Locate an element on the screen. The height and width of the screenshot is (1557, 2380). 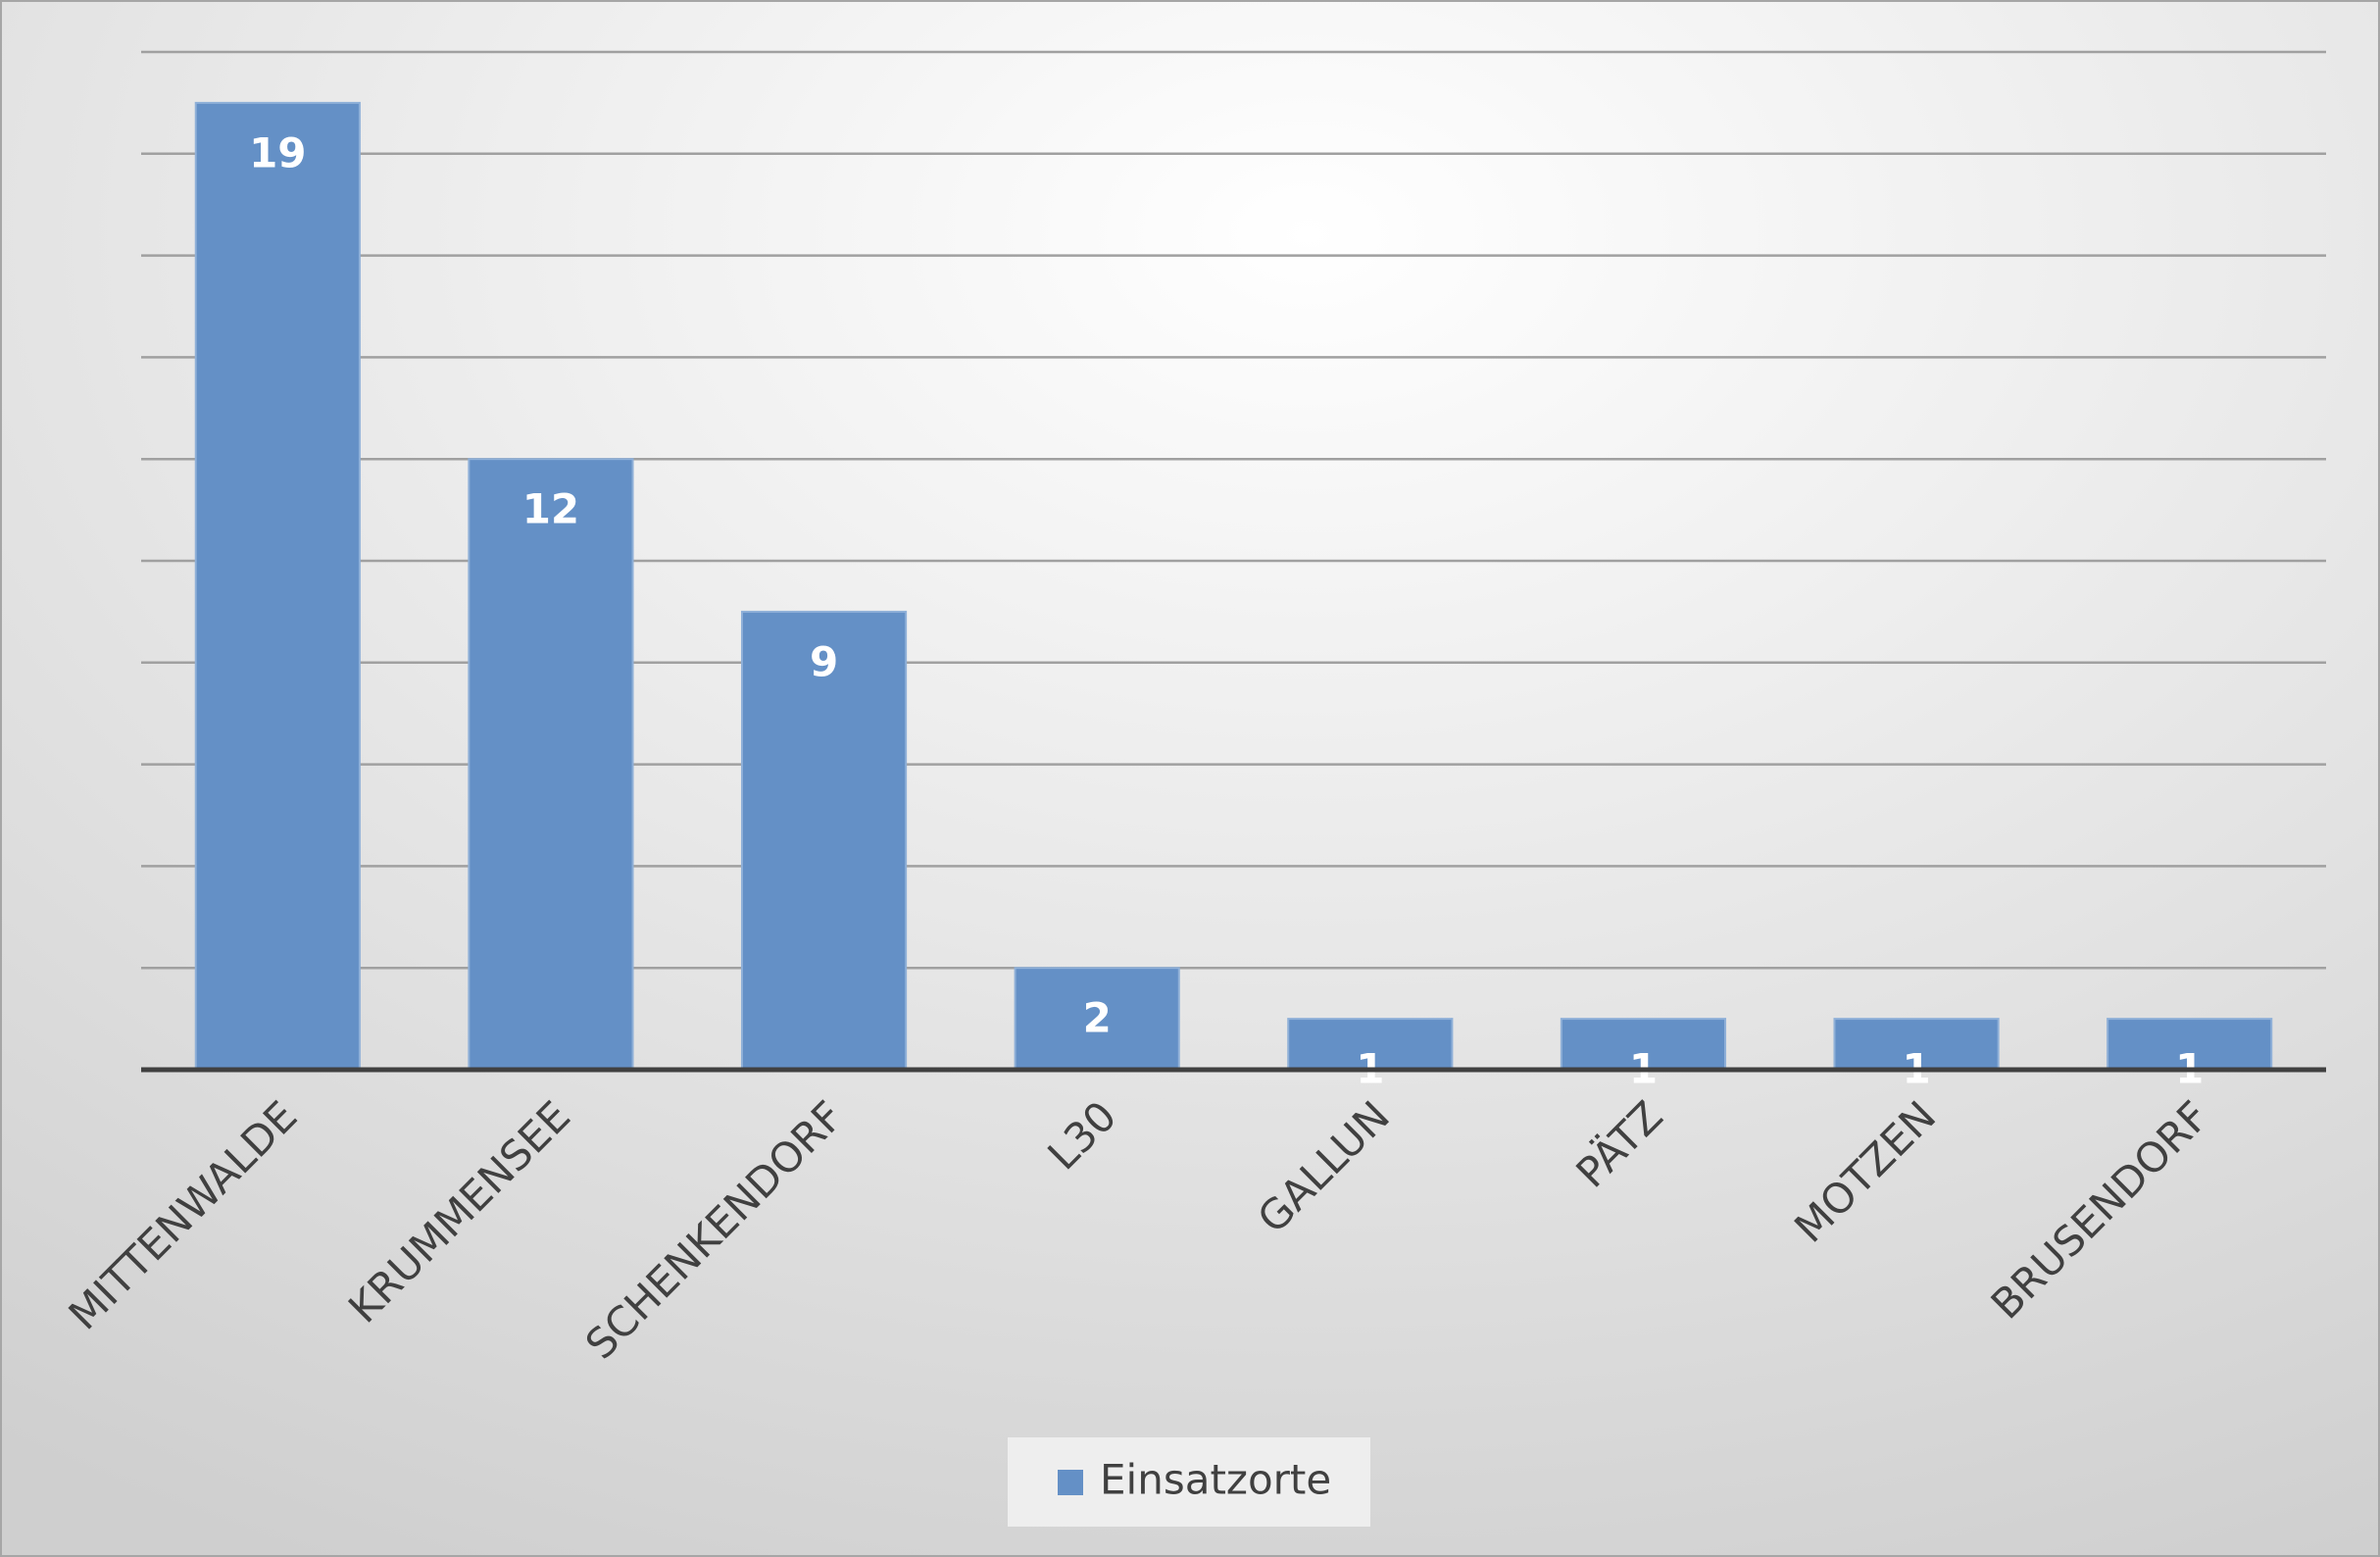
data-label: 2 is located at coordinates (1097, 1018).